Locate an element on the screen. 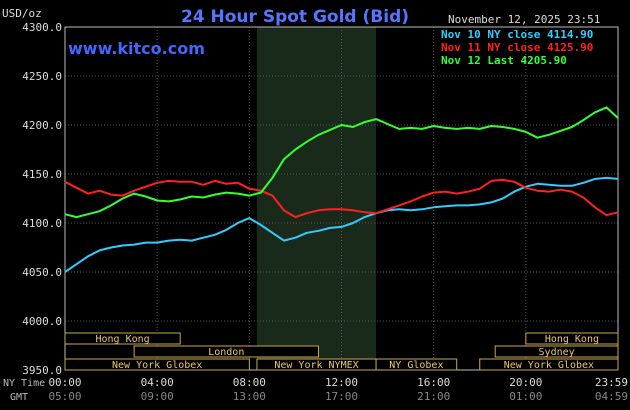 This screenshot has width=630, height=410. legend-item-nov11: Nov 11 NY close 4125.90 is located at coordinates (517, 47).